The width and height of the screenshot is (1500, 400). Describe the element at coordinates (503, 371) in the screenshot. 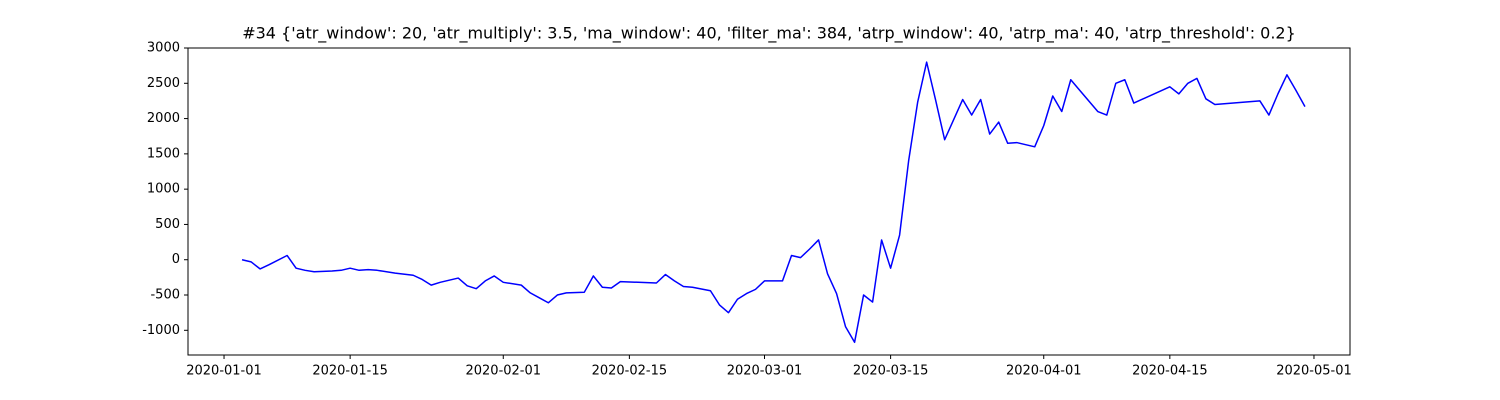

I see `x-tick-label: 2020-02-01` at that location.